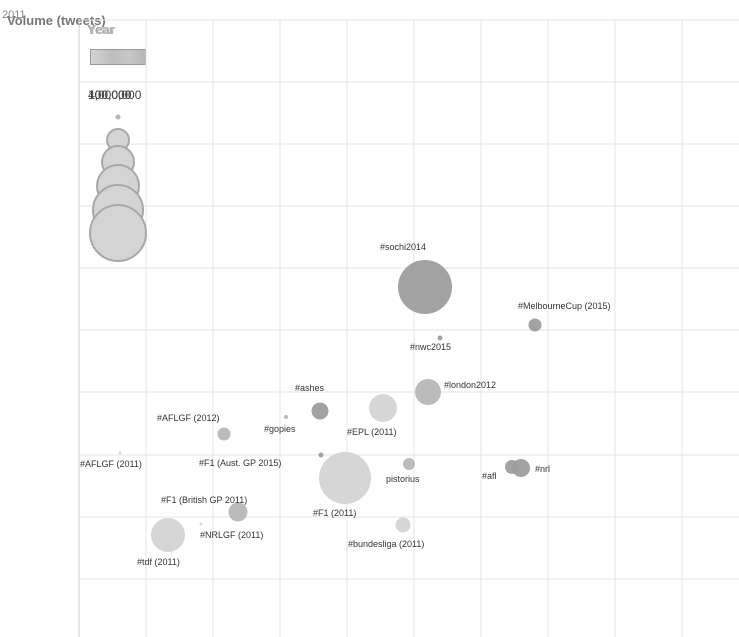  Describe the element at coordinates (386, 544) in the screenshot. I see `bubble-label-bundesliga-2011: #bundesliga (2011)` at that location.